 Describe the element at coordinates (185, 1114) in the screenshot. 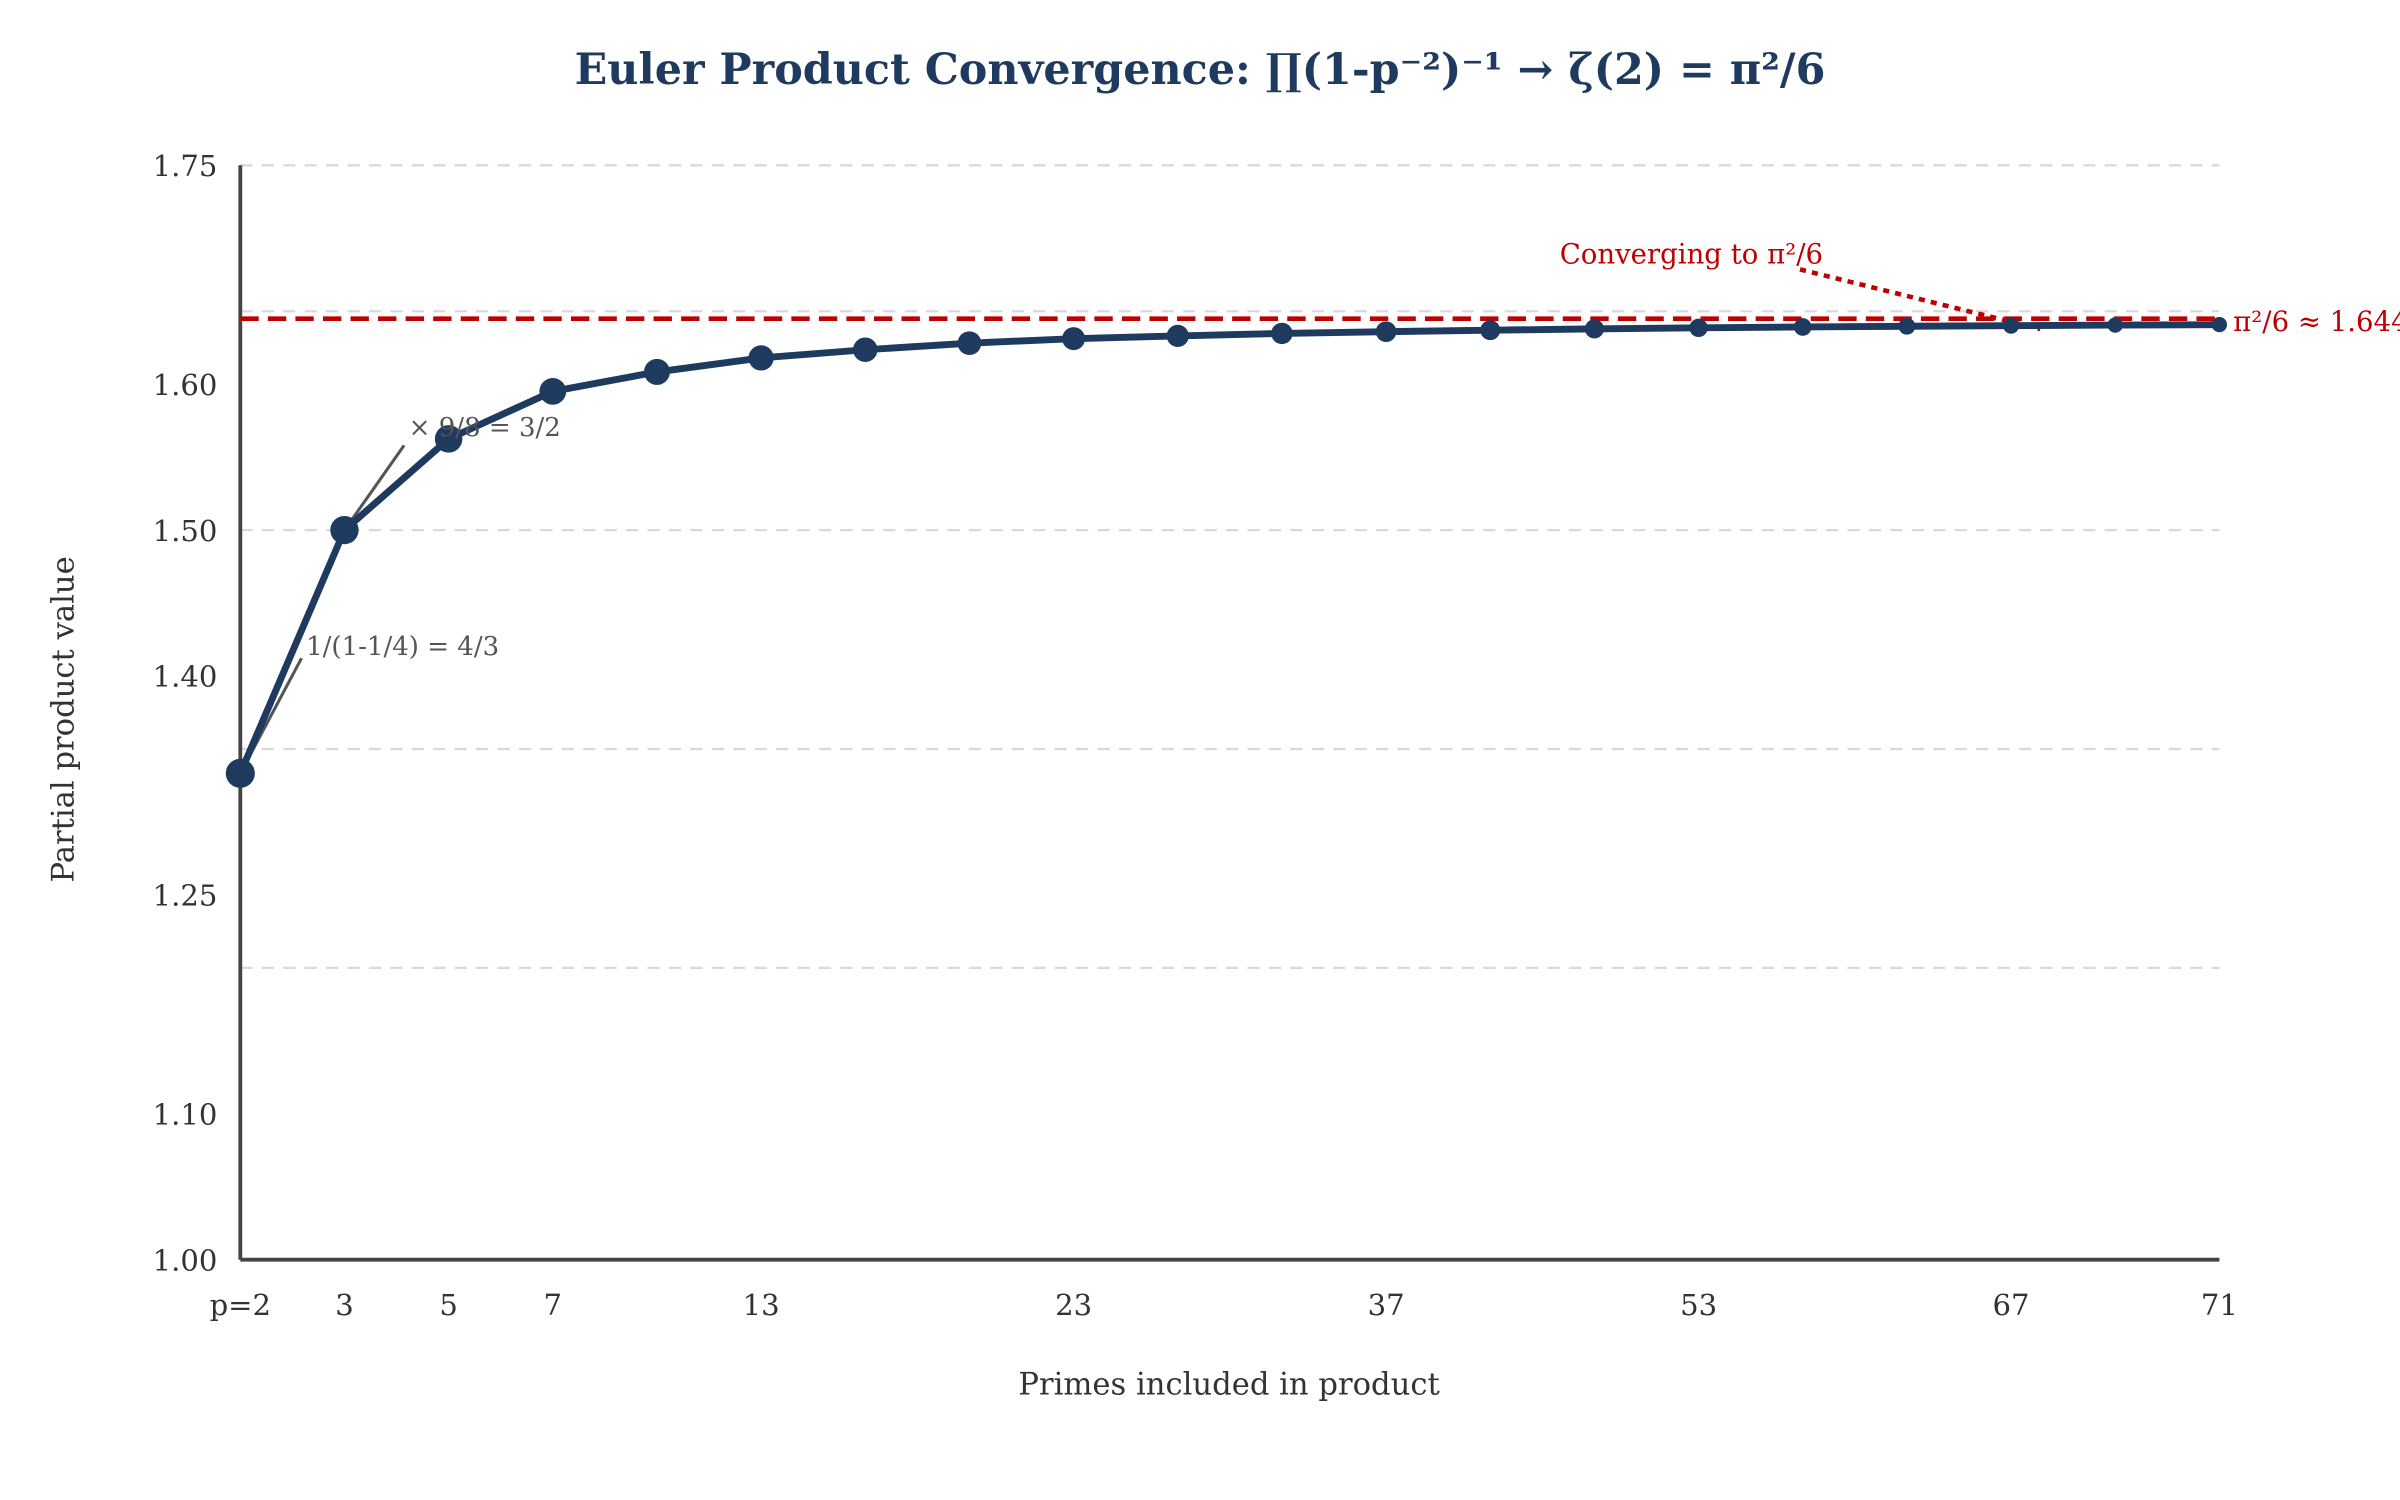

I see `y-tick-label: 1.10` at that location.